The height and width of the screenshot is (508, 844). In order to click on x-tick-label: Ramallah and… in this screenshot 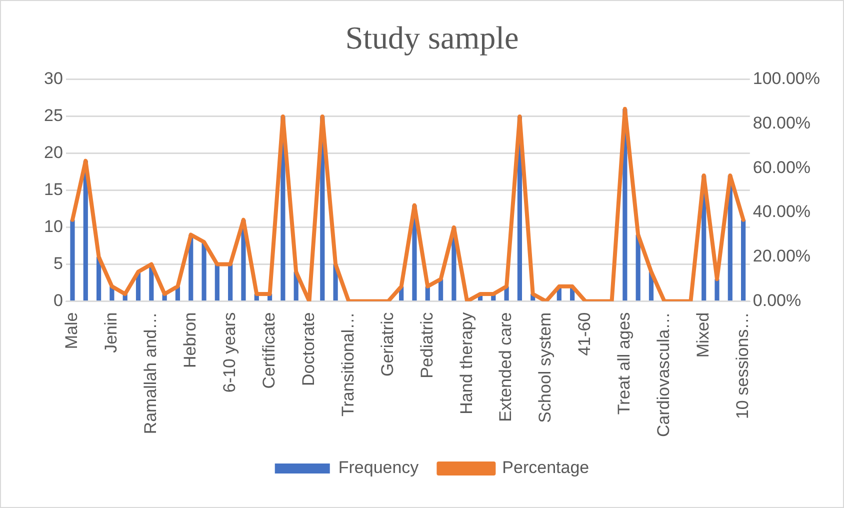, I will do `click(150, 373)`.